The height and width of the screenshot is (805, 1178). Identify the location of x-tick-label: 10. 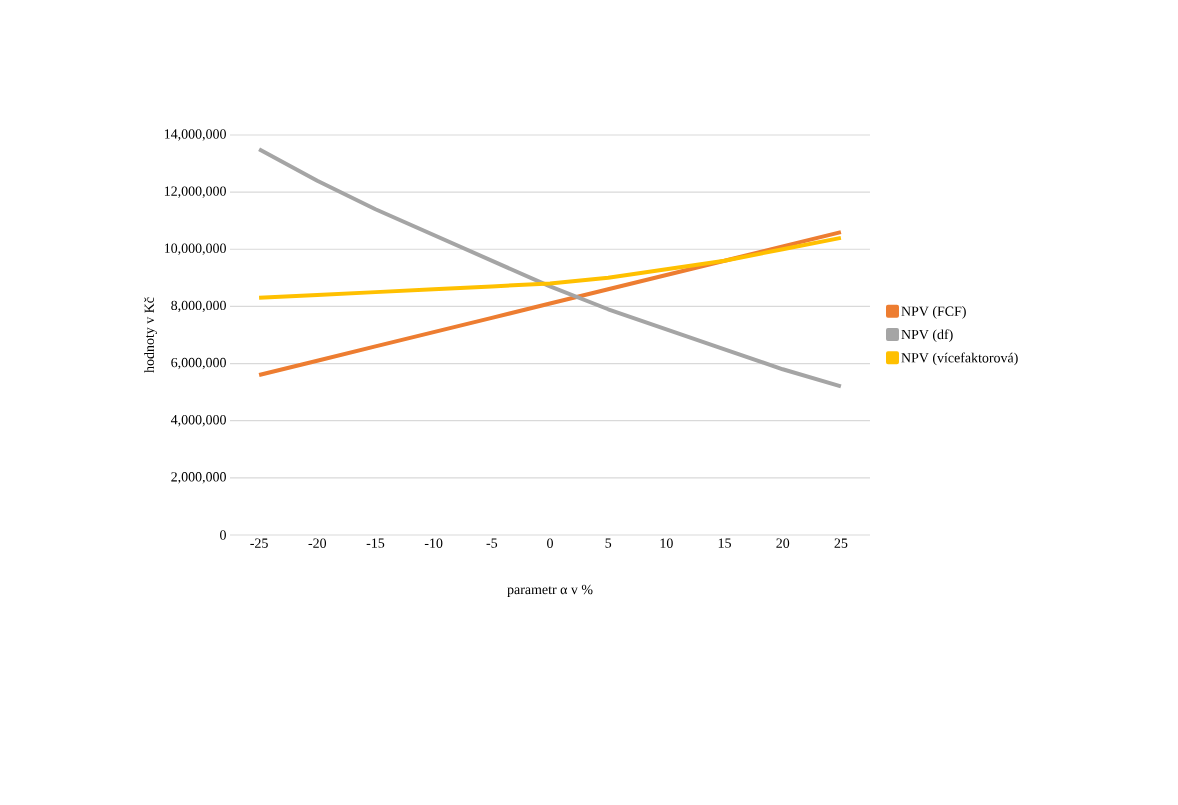
(666, 543).